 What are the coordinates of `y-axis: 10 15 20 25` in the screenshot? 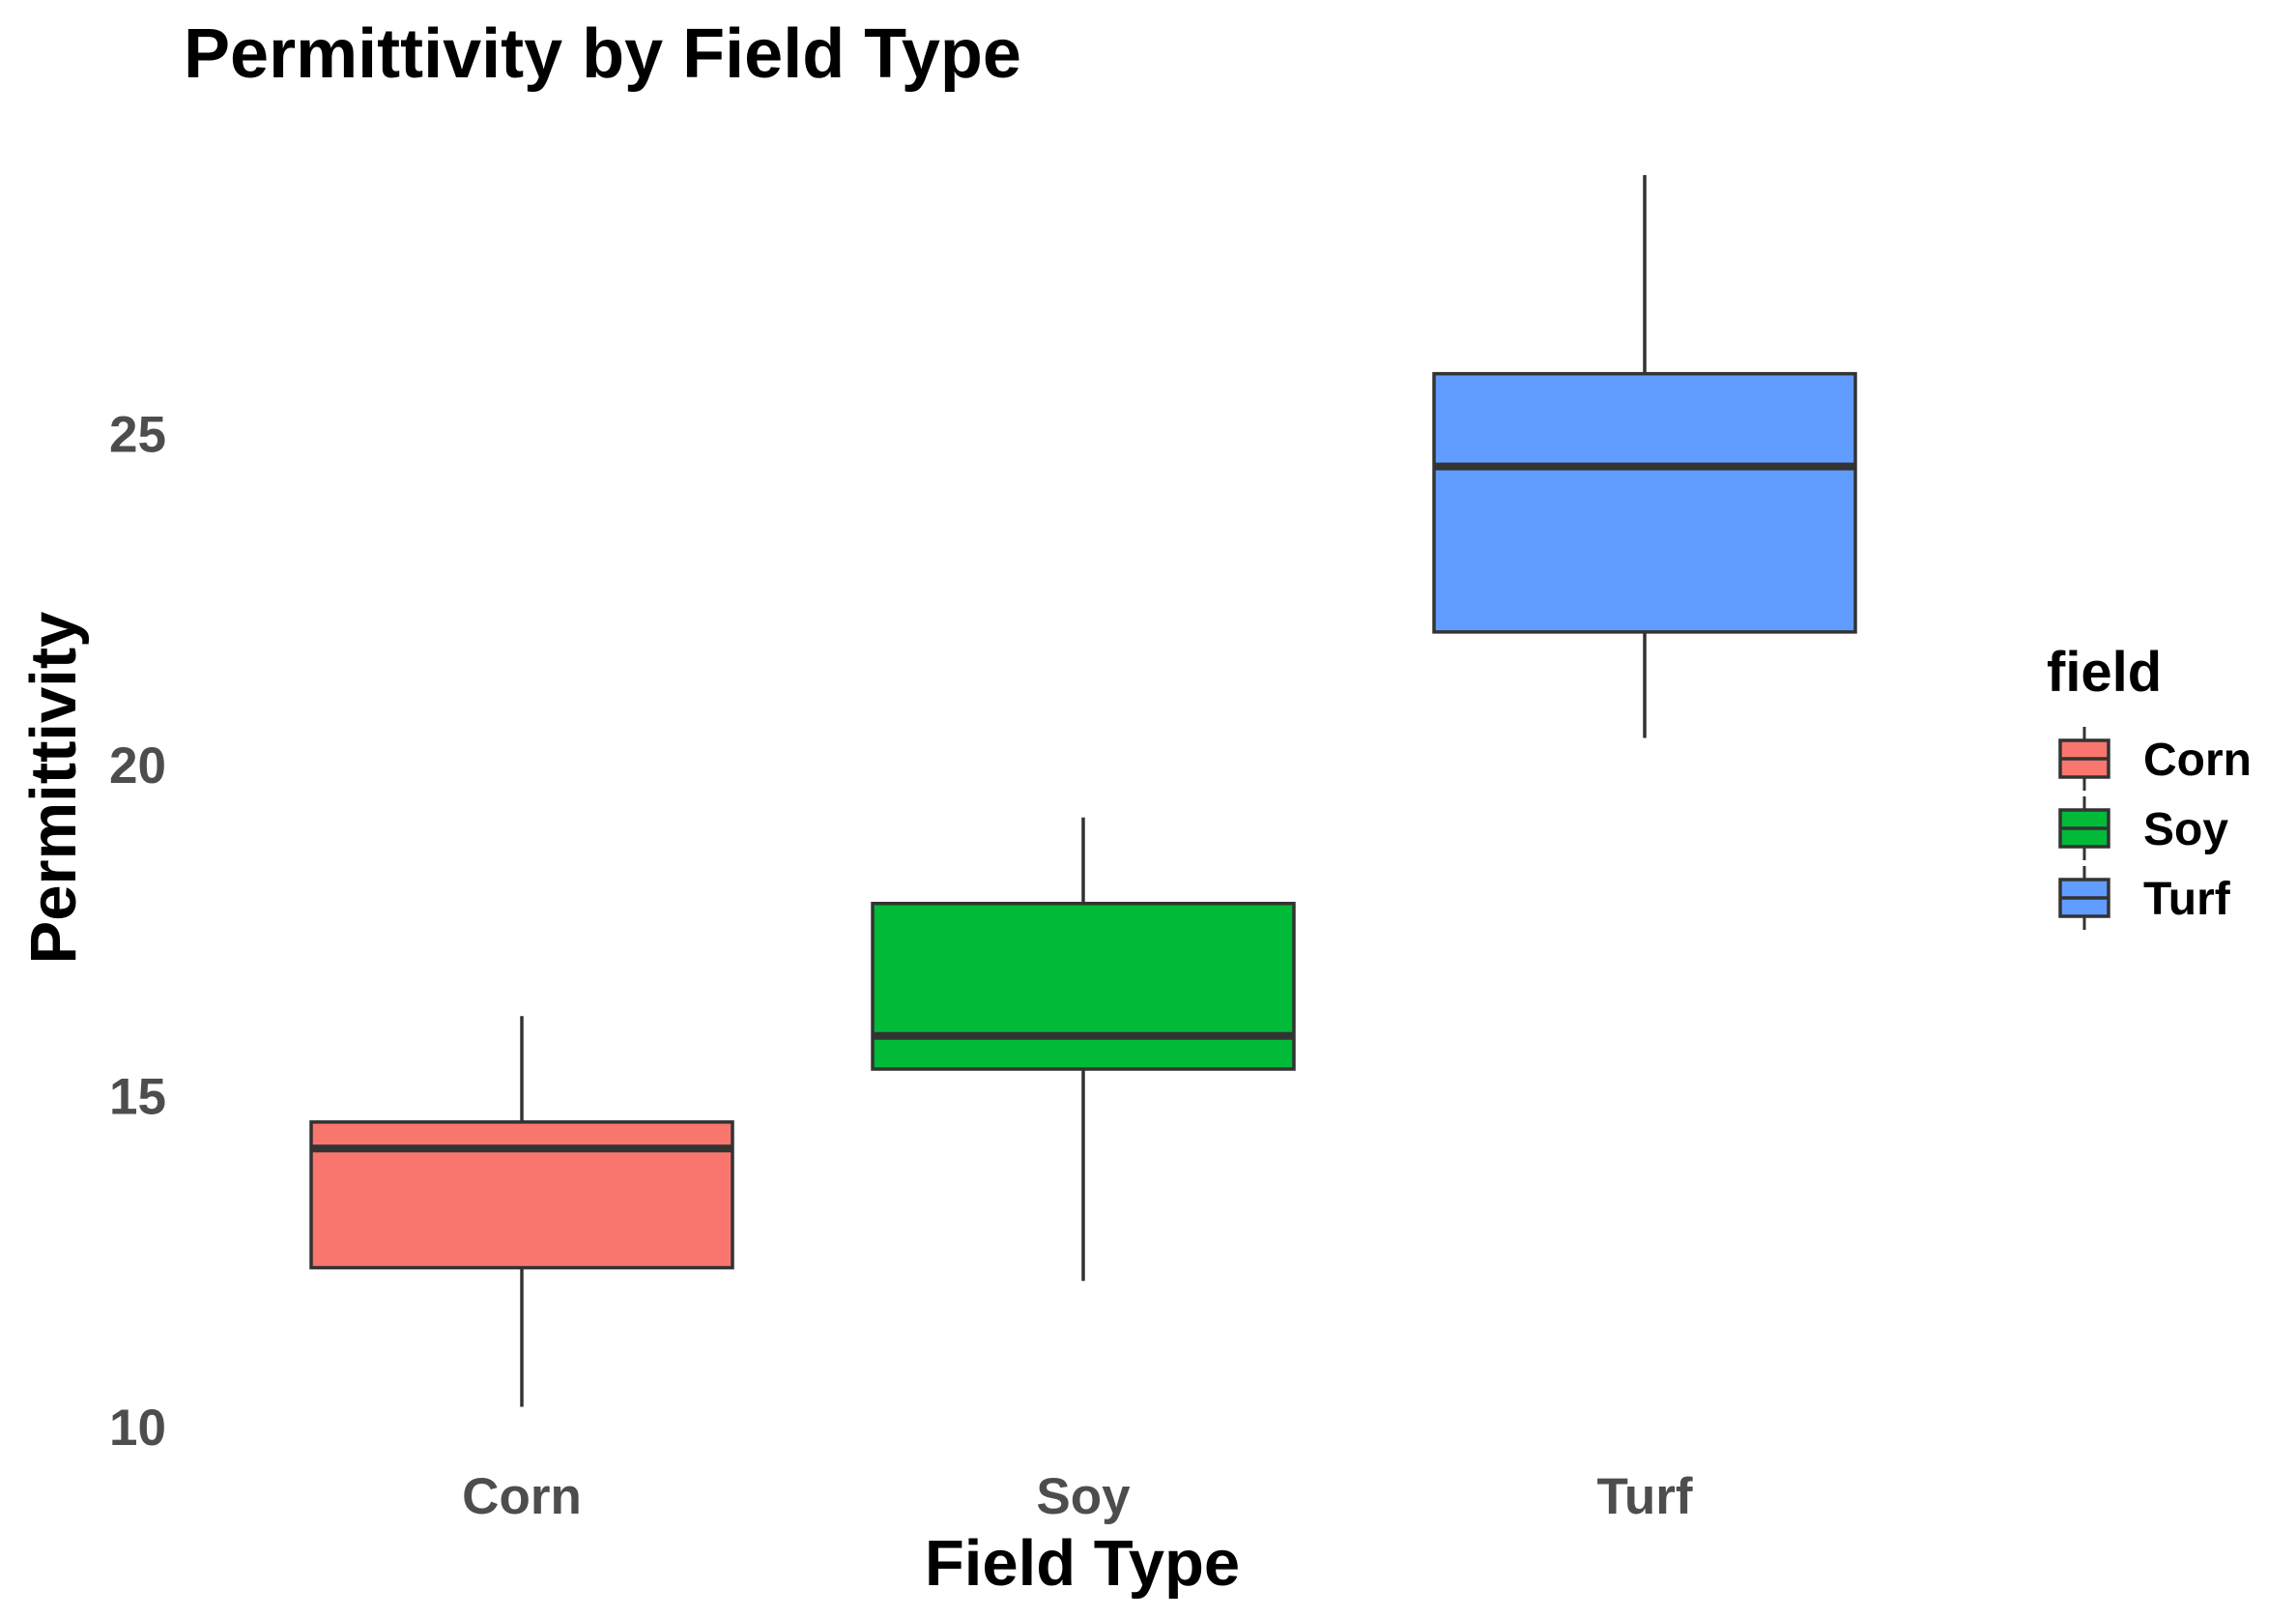 It's located at (137, 931).